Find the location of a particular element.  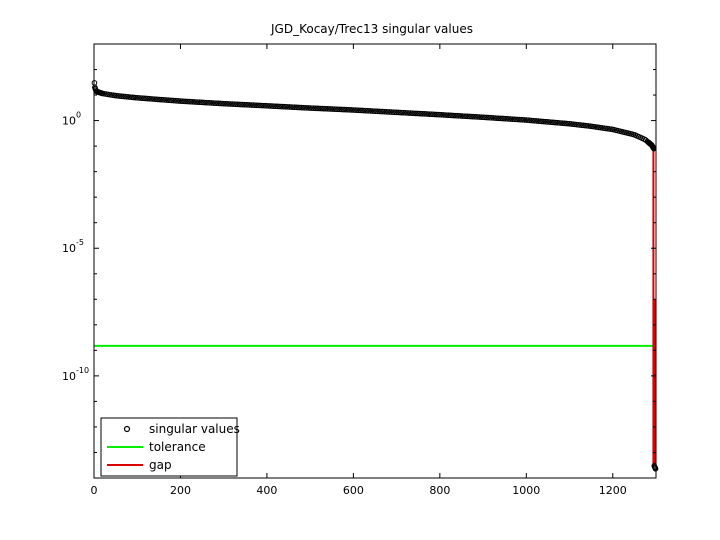

legend: singular values tolerance gap is located at coordinates (170, 447).